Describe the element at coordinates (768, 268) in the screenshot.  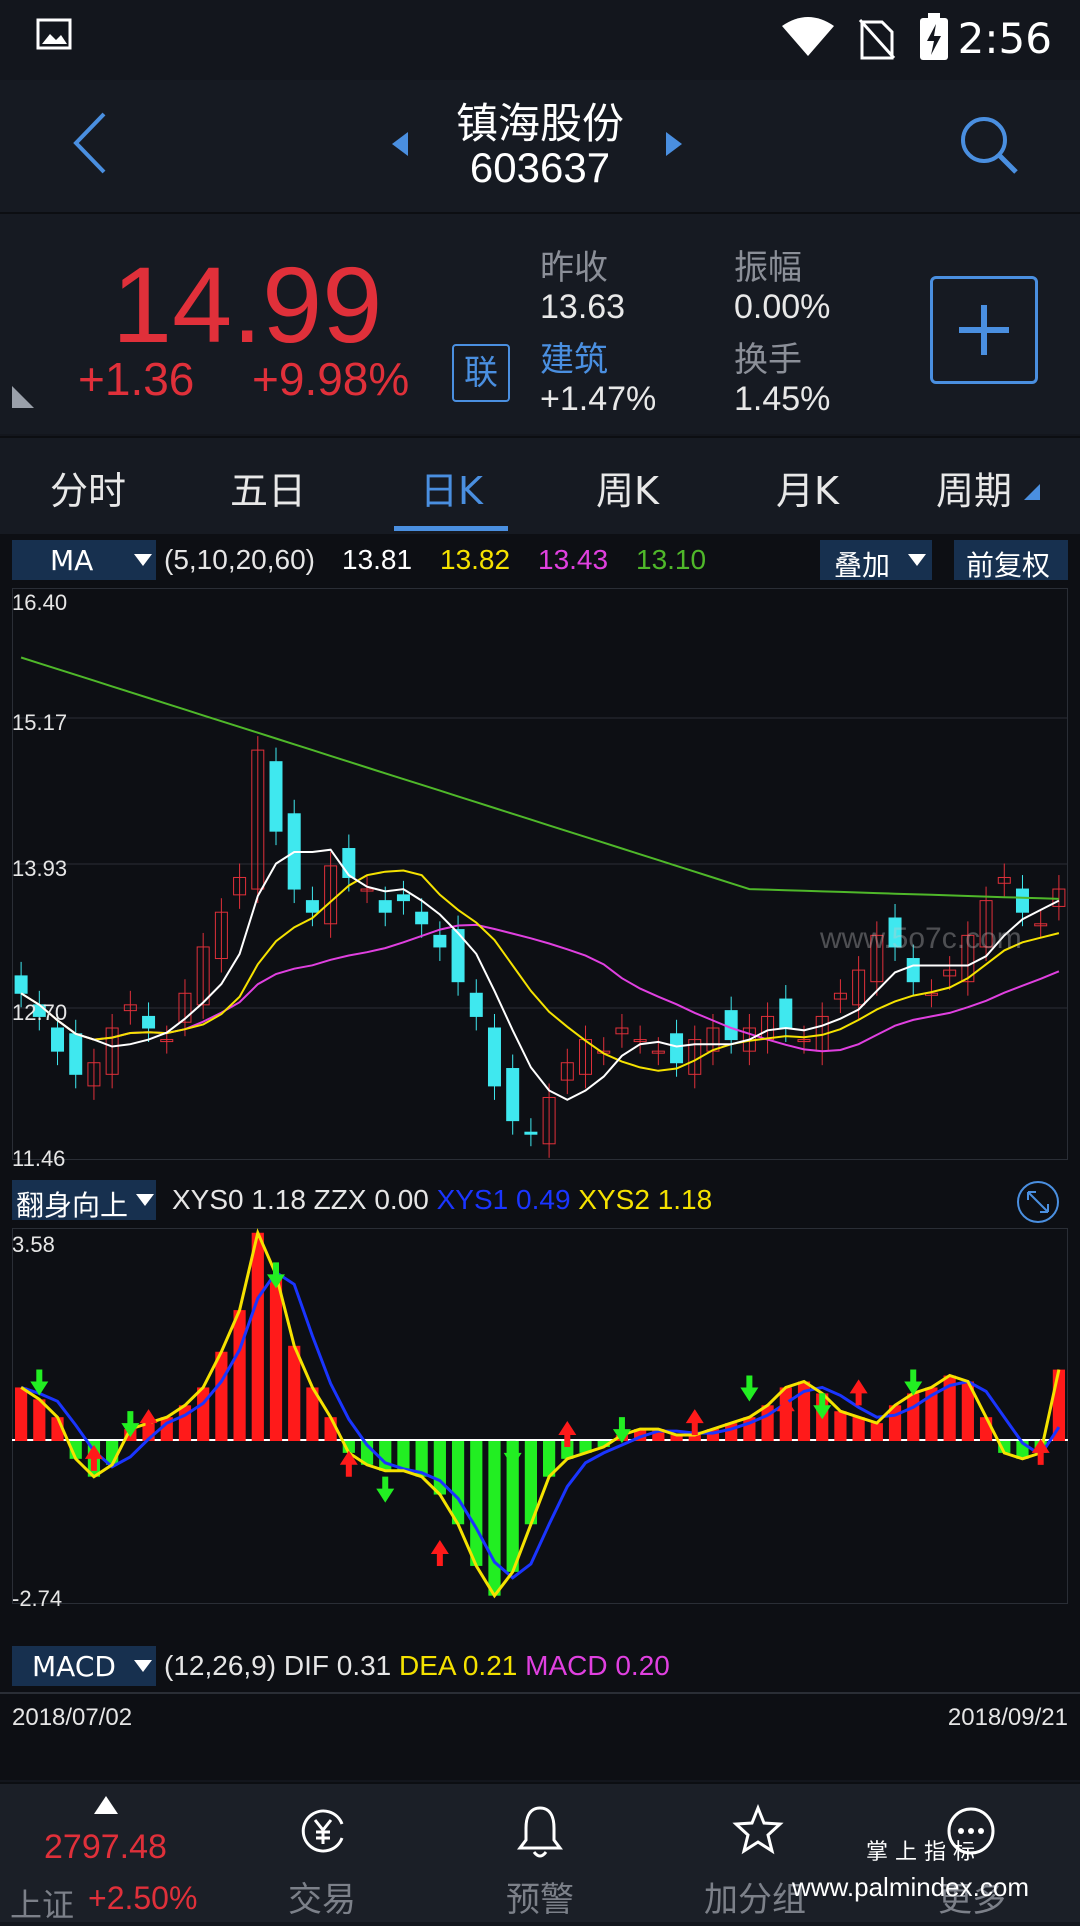
I see `amplitude-label: 振幅` at that location.